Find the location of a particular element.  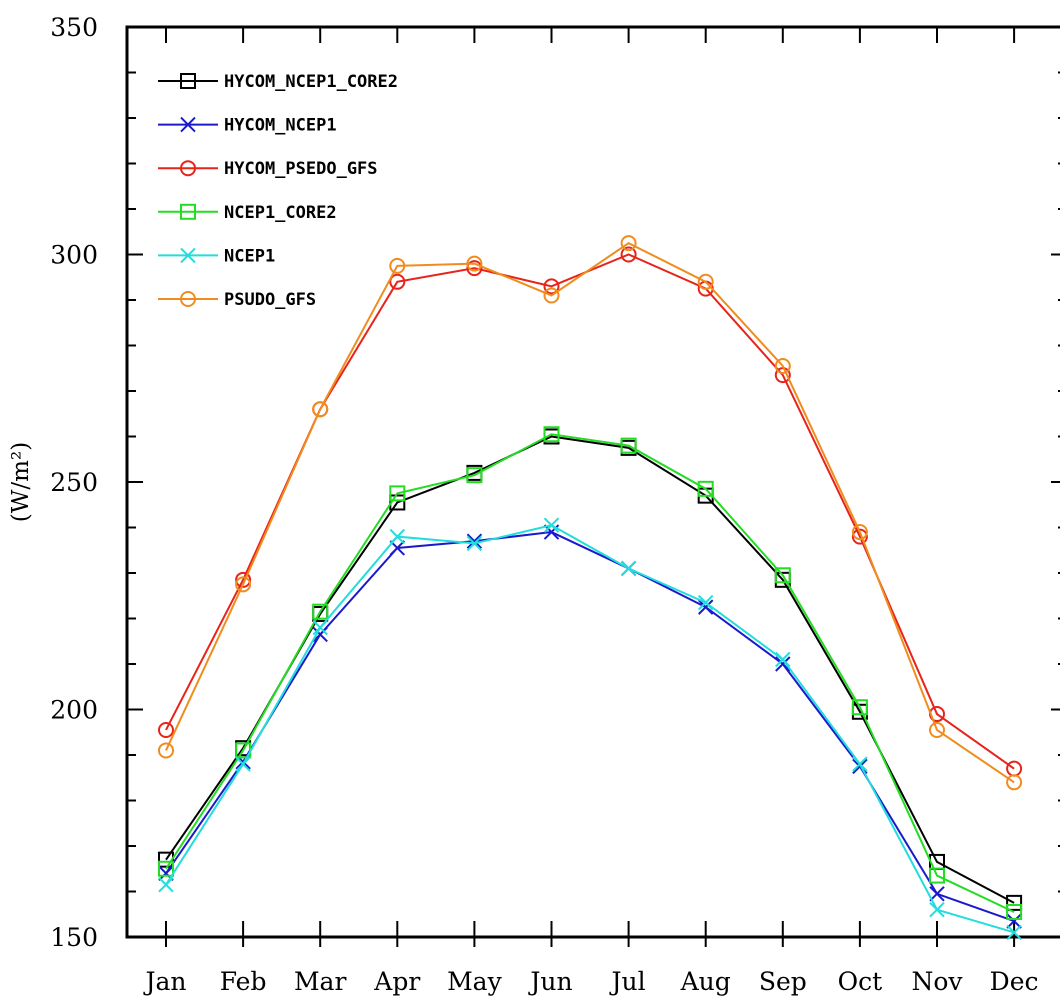

legend-entry: NCEP1_CORE2 is located at coordinates (247, 213).